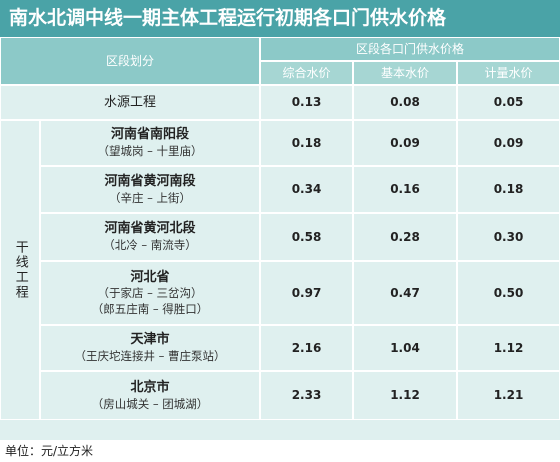 This screenshot has height=462, width=560. I want to click on segment-basic: 1.12, so click(405, 395).